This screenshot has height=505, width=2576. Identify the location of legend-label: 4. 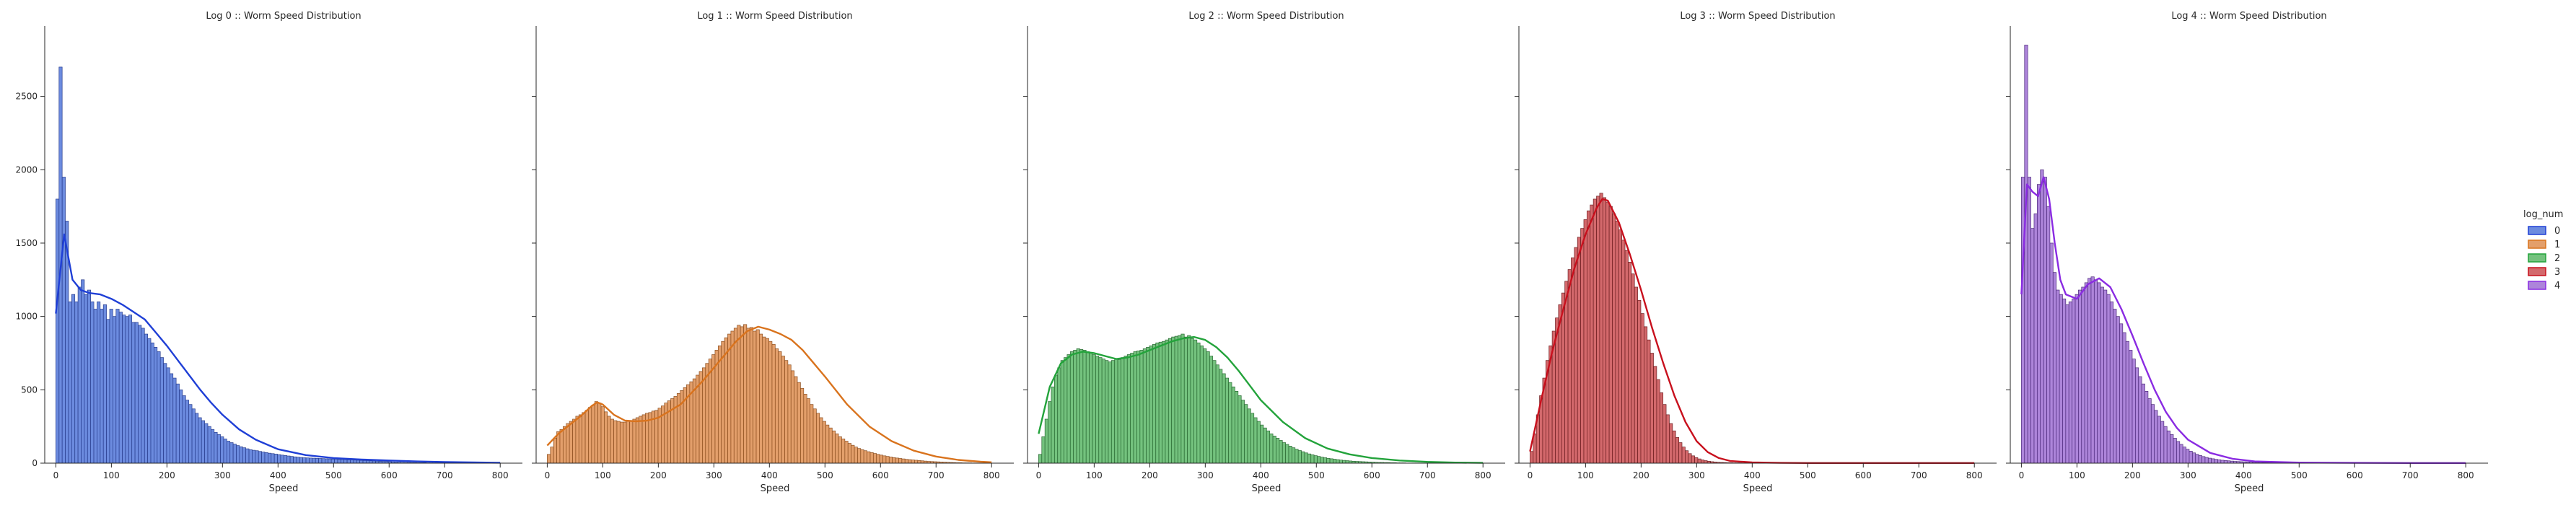
(2557, 286).